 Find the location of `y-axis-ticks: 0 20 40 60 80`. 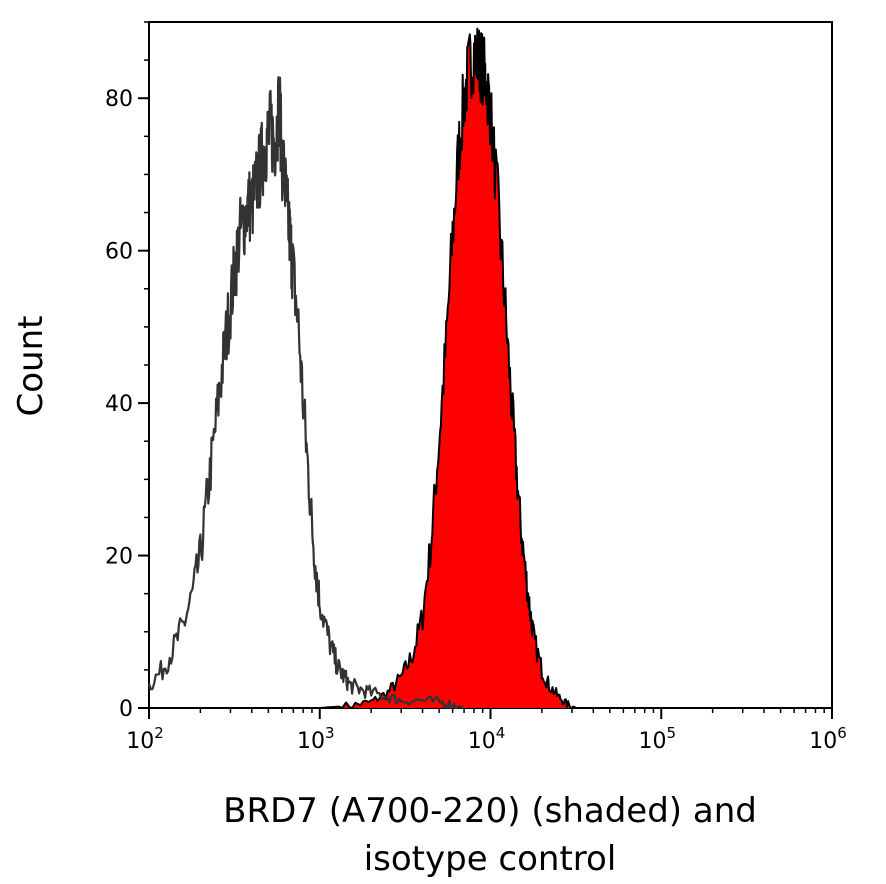

y-axis-ticks: 0 20 40 60 80 is located at coordinates (127, 404).